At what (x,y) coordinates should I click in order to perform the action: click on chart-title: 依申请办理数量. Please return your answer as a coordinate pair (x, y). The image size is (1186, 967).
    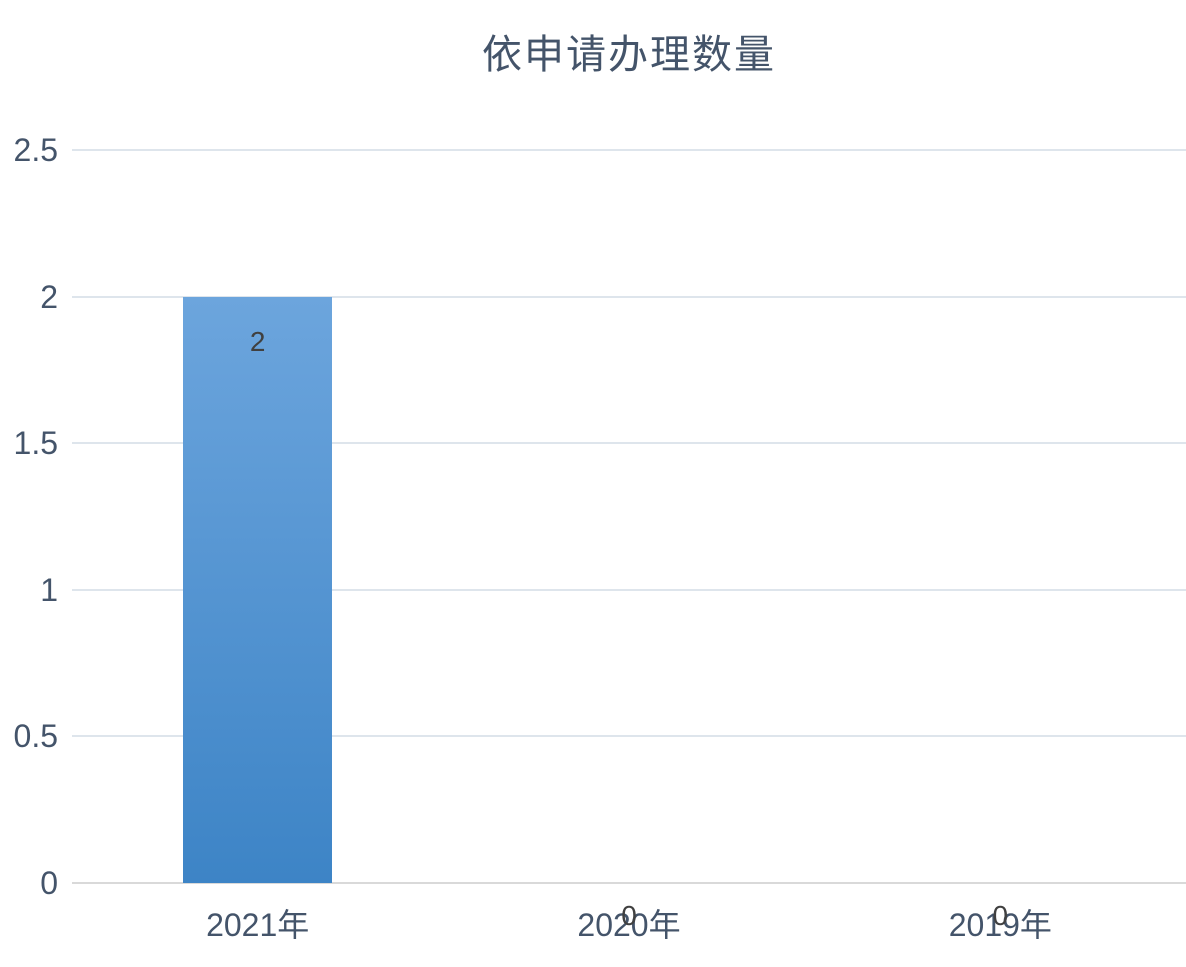
    Looking at the image, I should click on (629, 55).